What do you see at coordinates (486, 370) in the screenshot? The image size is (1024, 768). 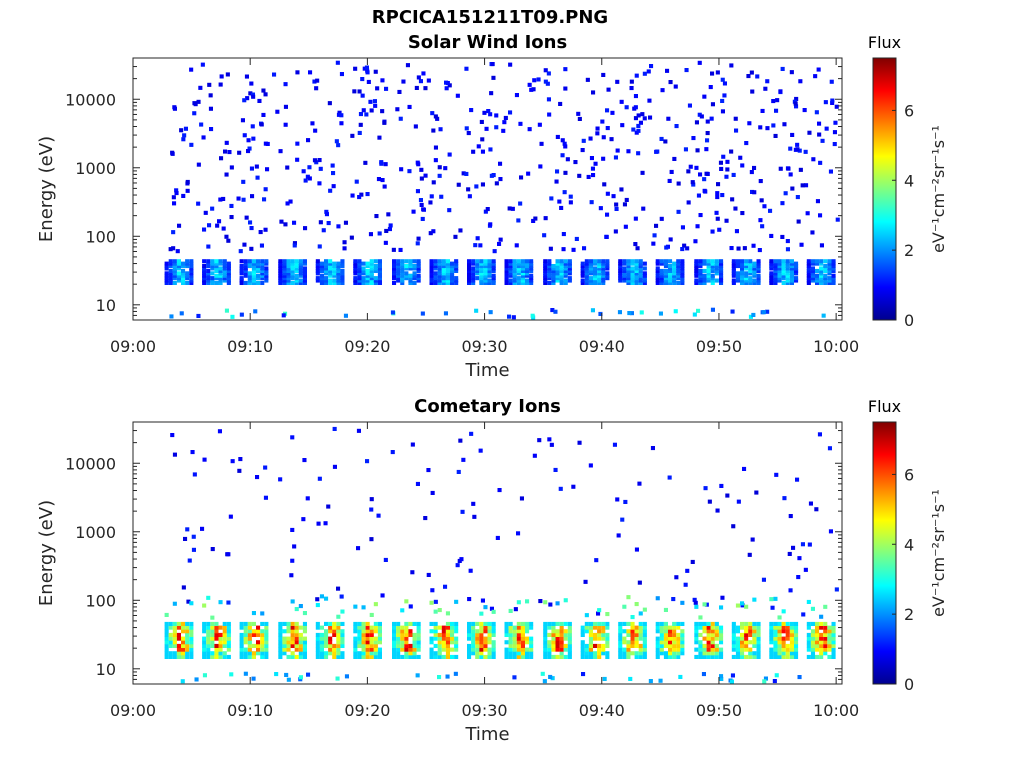 I see `x-axis-label: Time` at bounding box center [486, 370].